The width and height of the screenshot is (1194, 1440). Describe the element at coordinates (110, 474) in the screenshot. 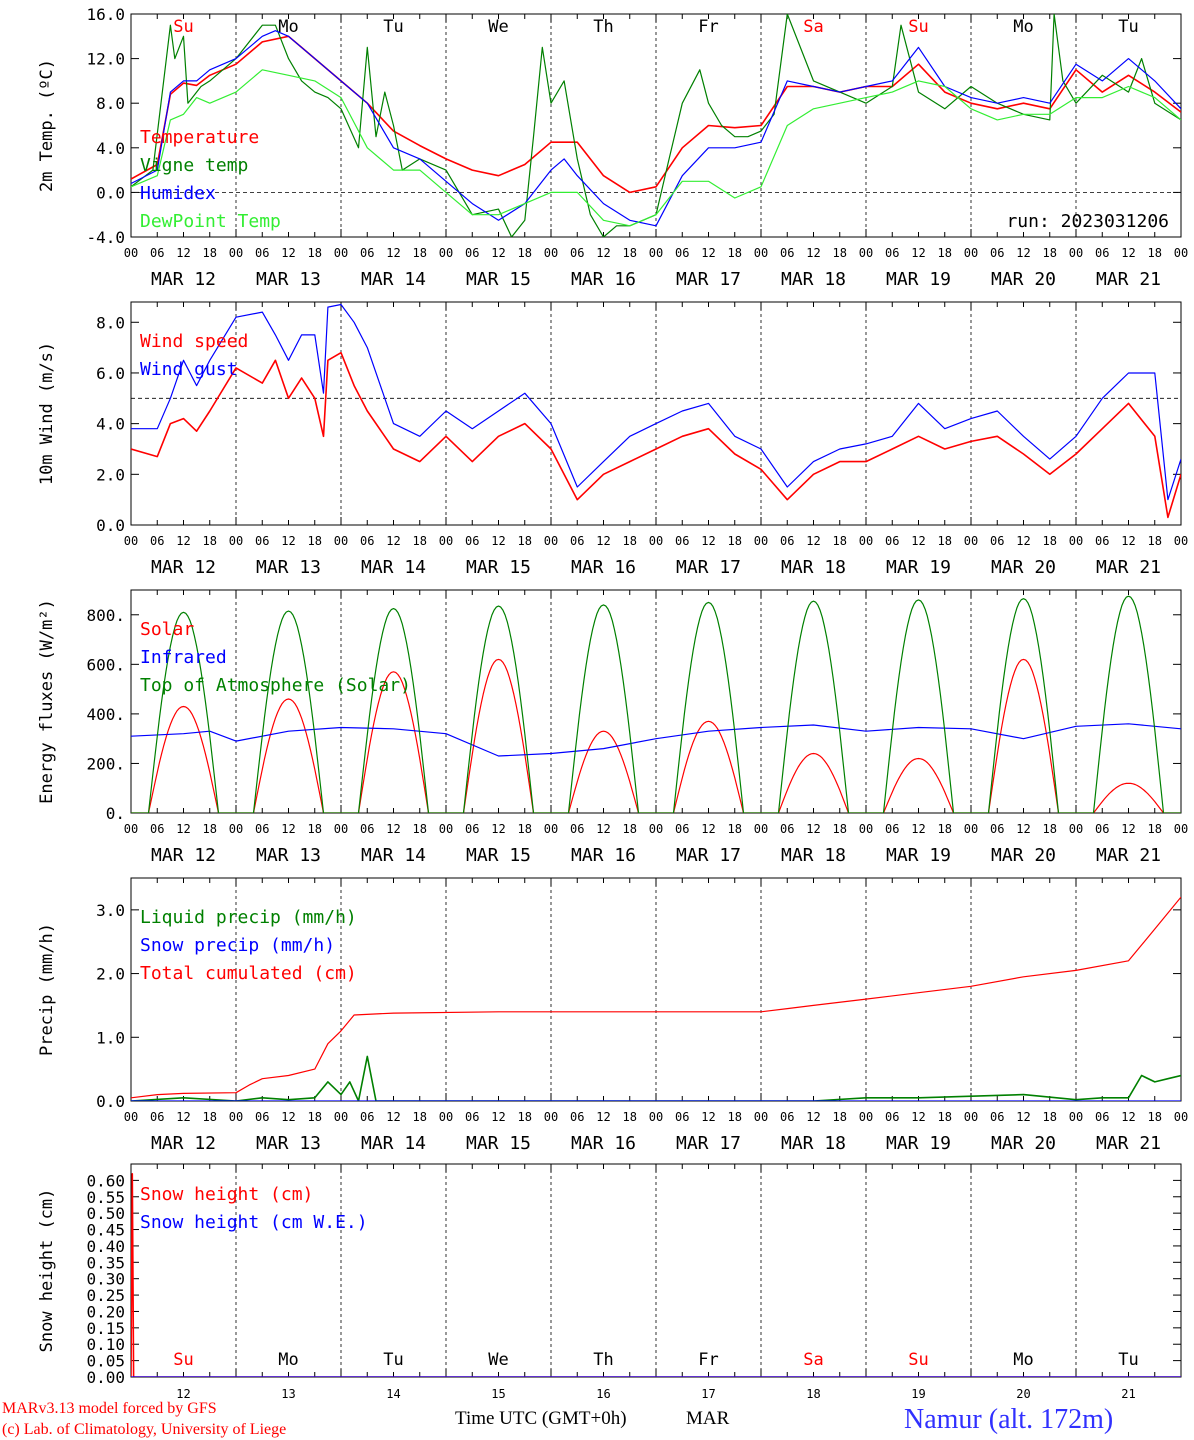

I see `y-tick-label: 2.0` at that location.